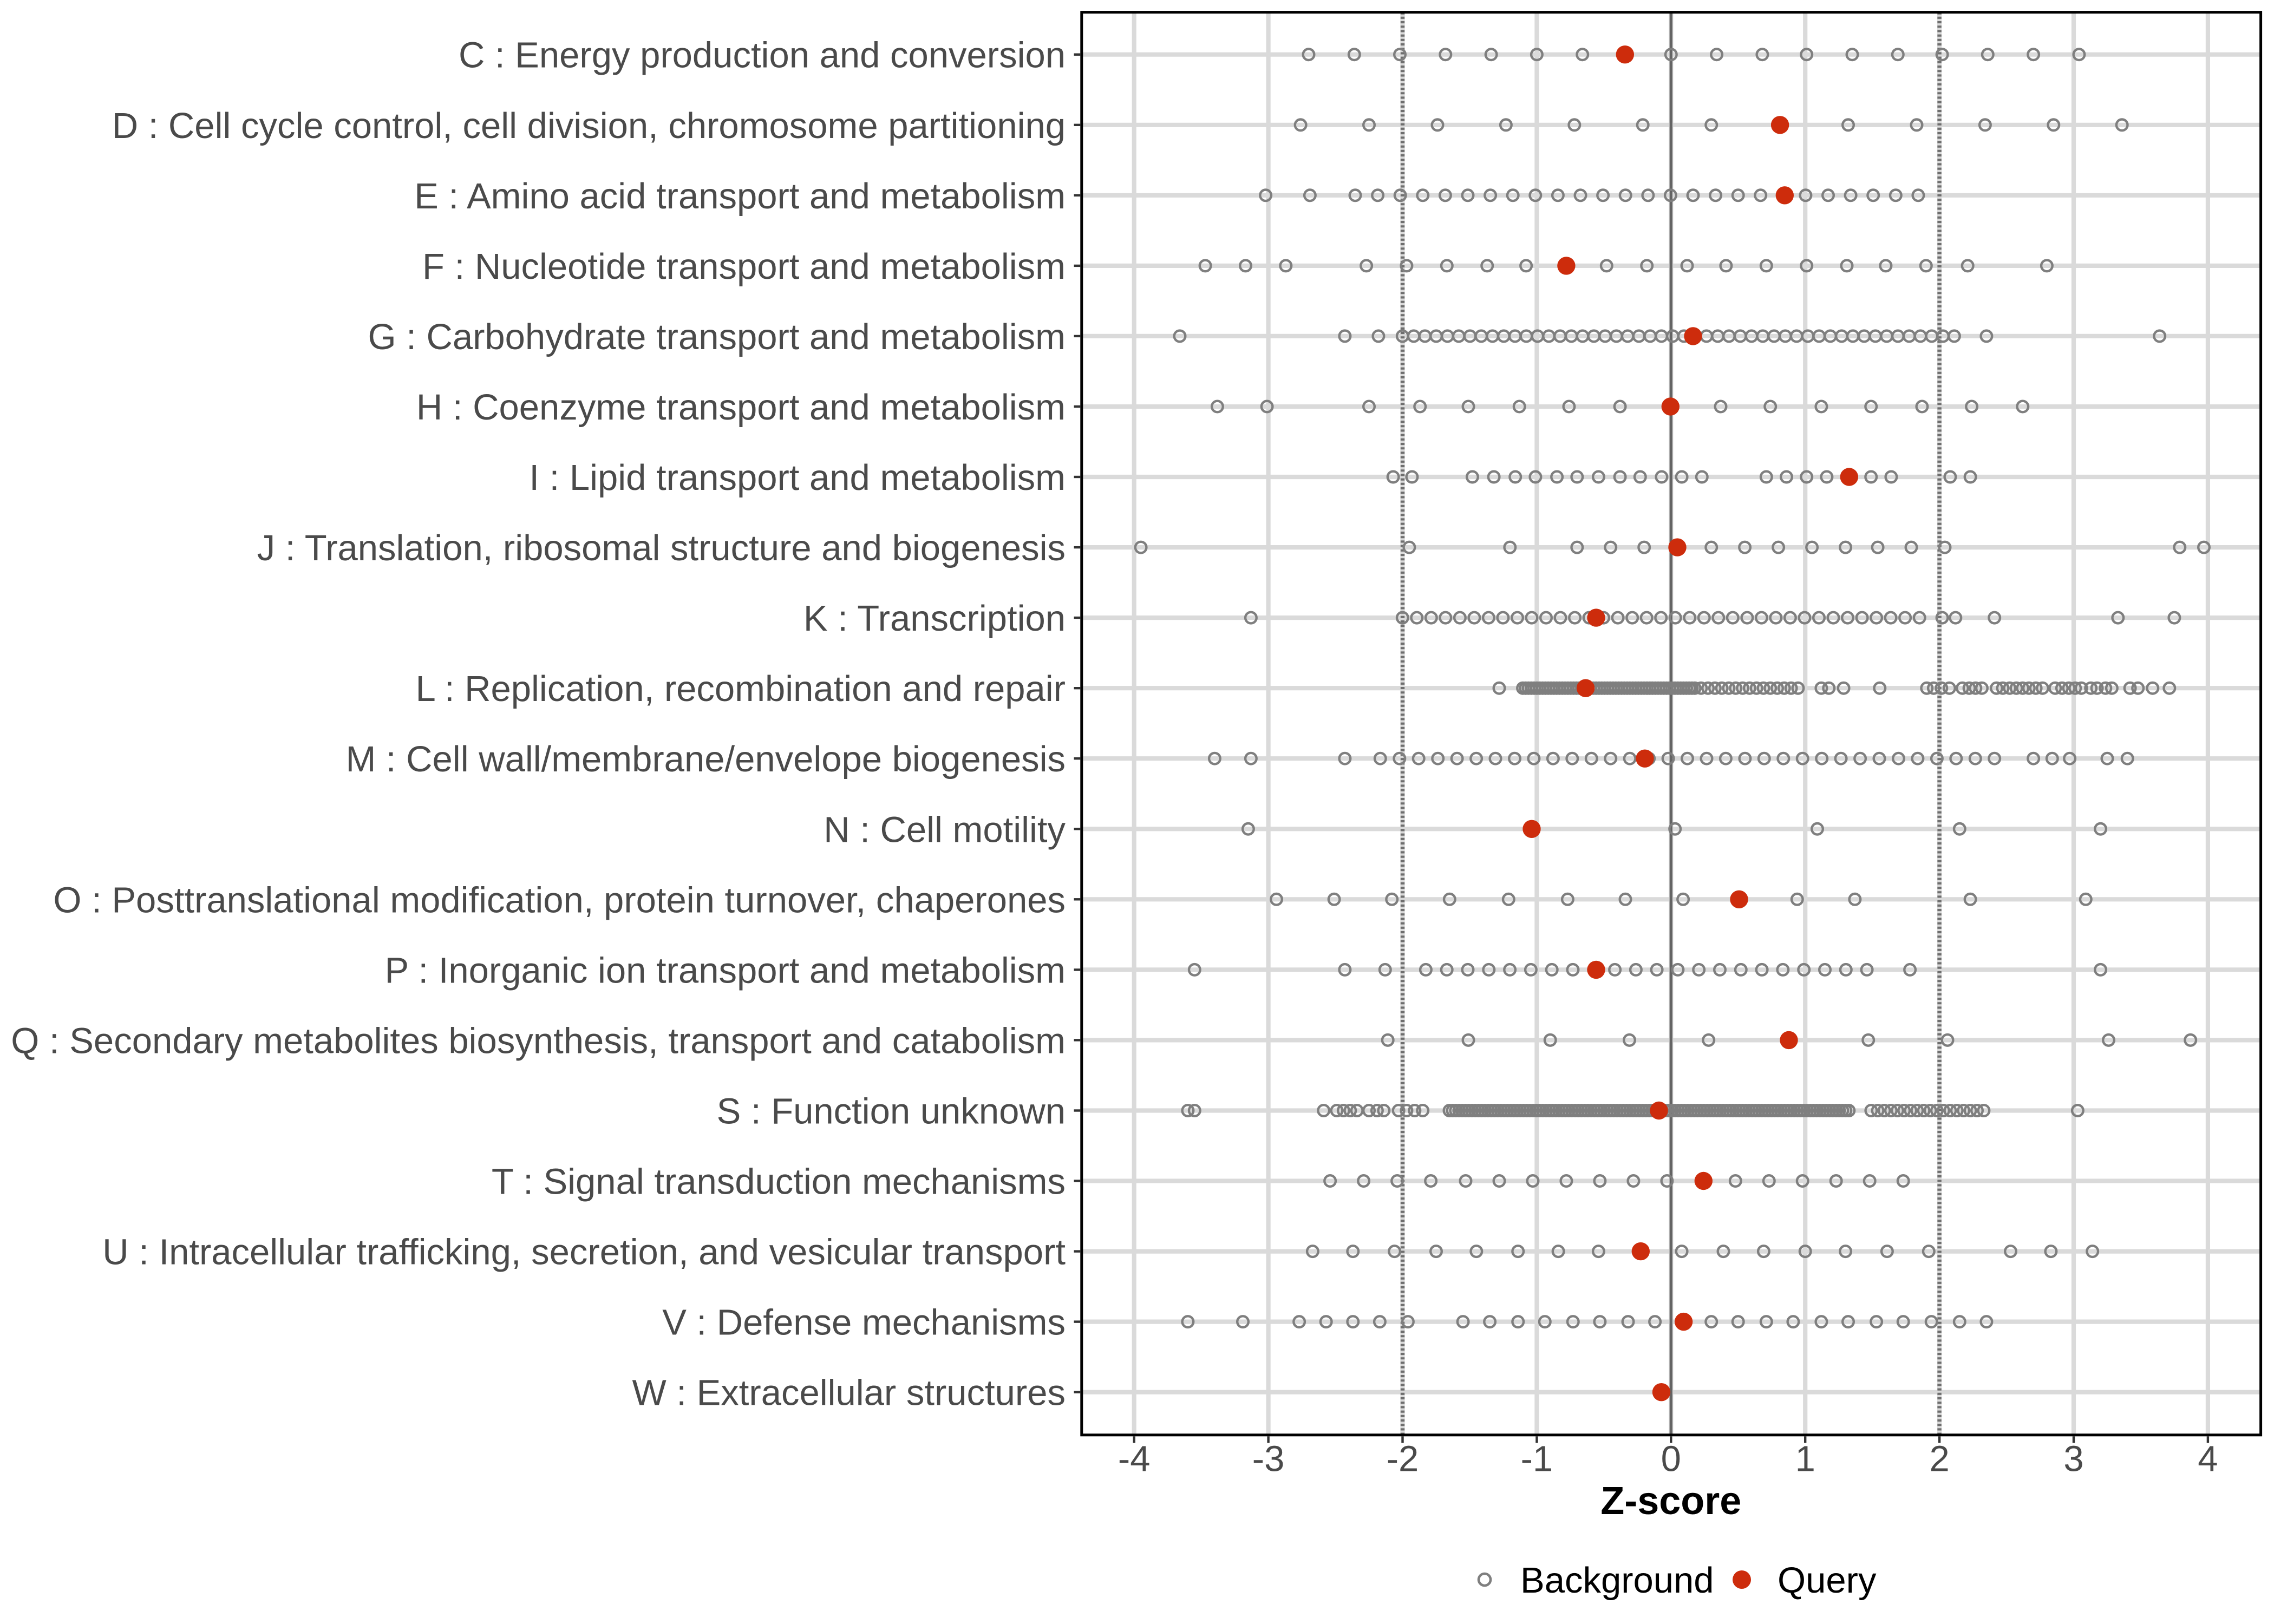 The height and width of the screenshot is (1624, 2274). Describe the element at coordinates (1671, 1459) in the screenshot. I see `svg-text: 0` at that location.